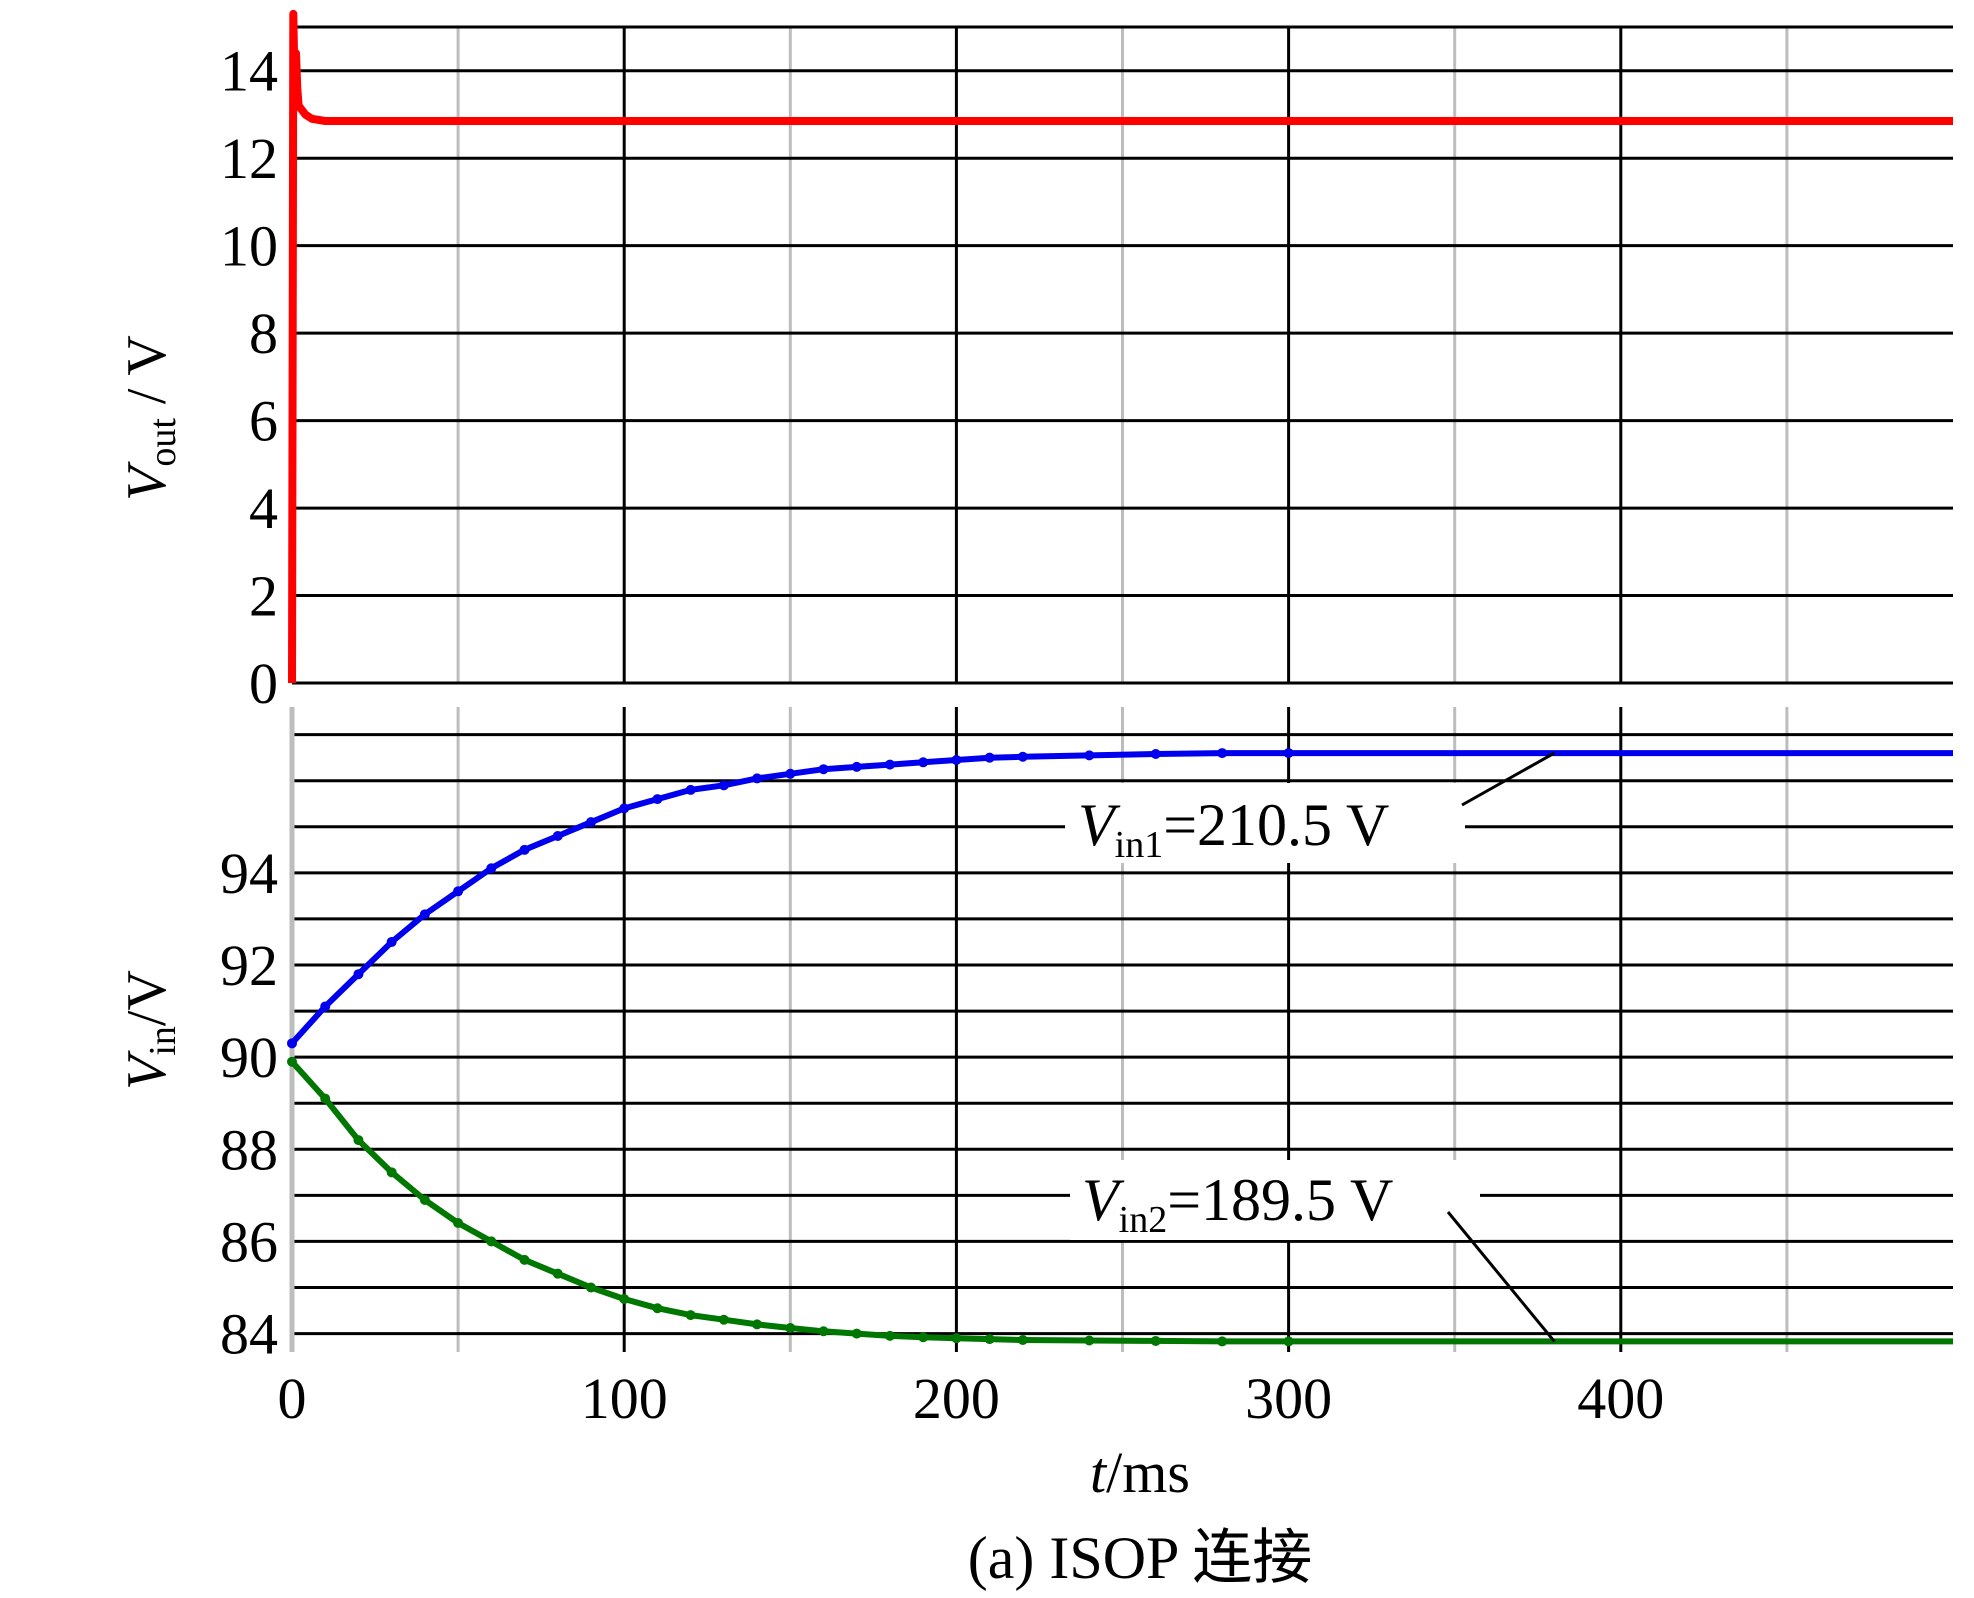  I want to click on y-tick-label: 84, so click(249, 1334).